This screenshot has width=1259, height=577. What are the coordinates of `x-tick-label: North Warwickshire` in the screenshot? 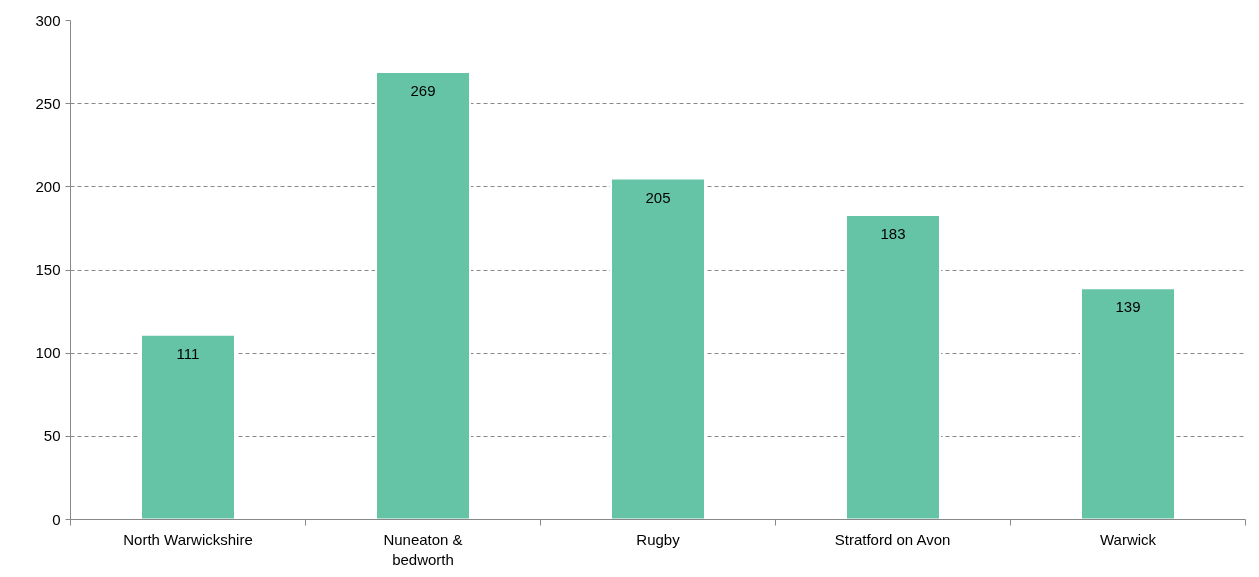 It's located at (188, 539).